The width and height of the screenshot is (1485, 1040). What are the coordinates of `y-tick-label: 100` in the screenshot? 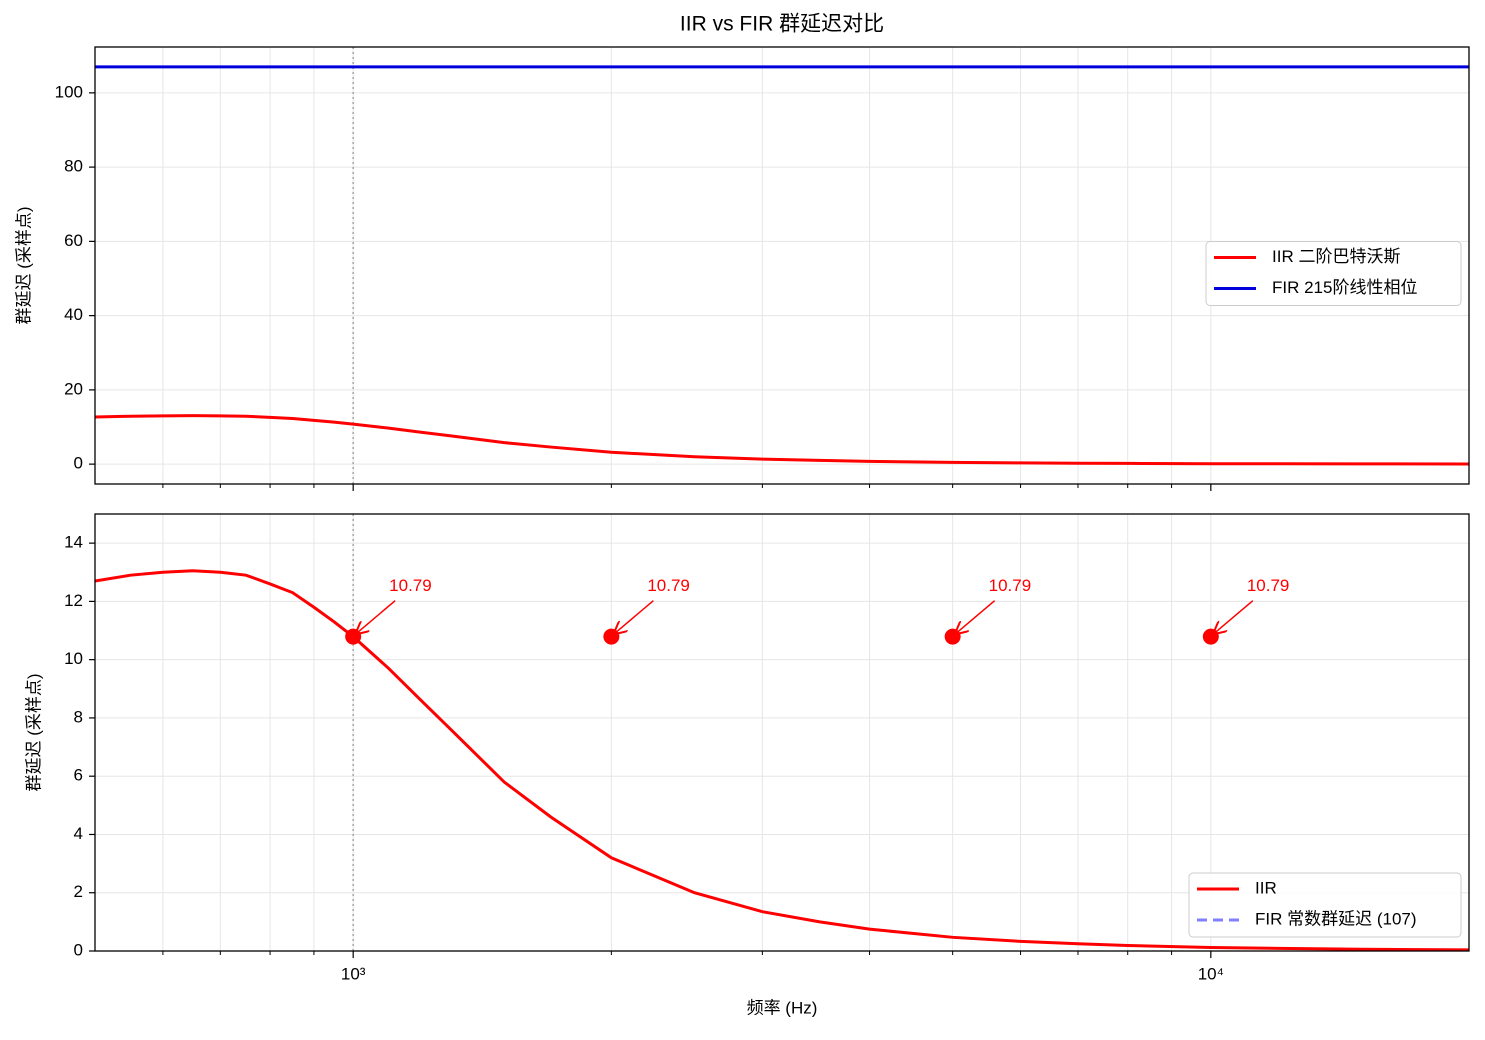 It's located at (69, 91).